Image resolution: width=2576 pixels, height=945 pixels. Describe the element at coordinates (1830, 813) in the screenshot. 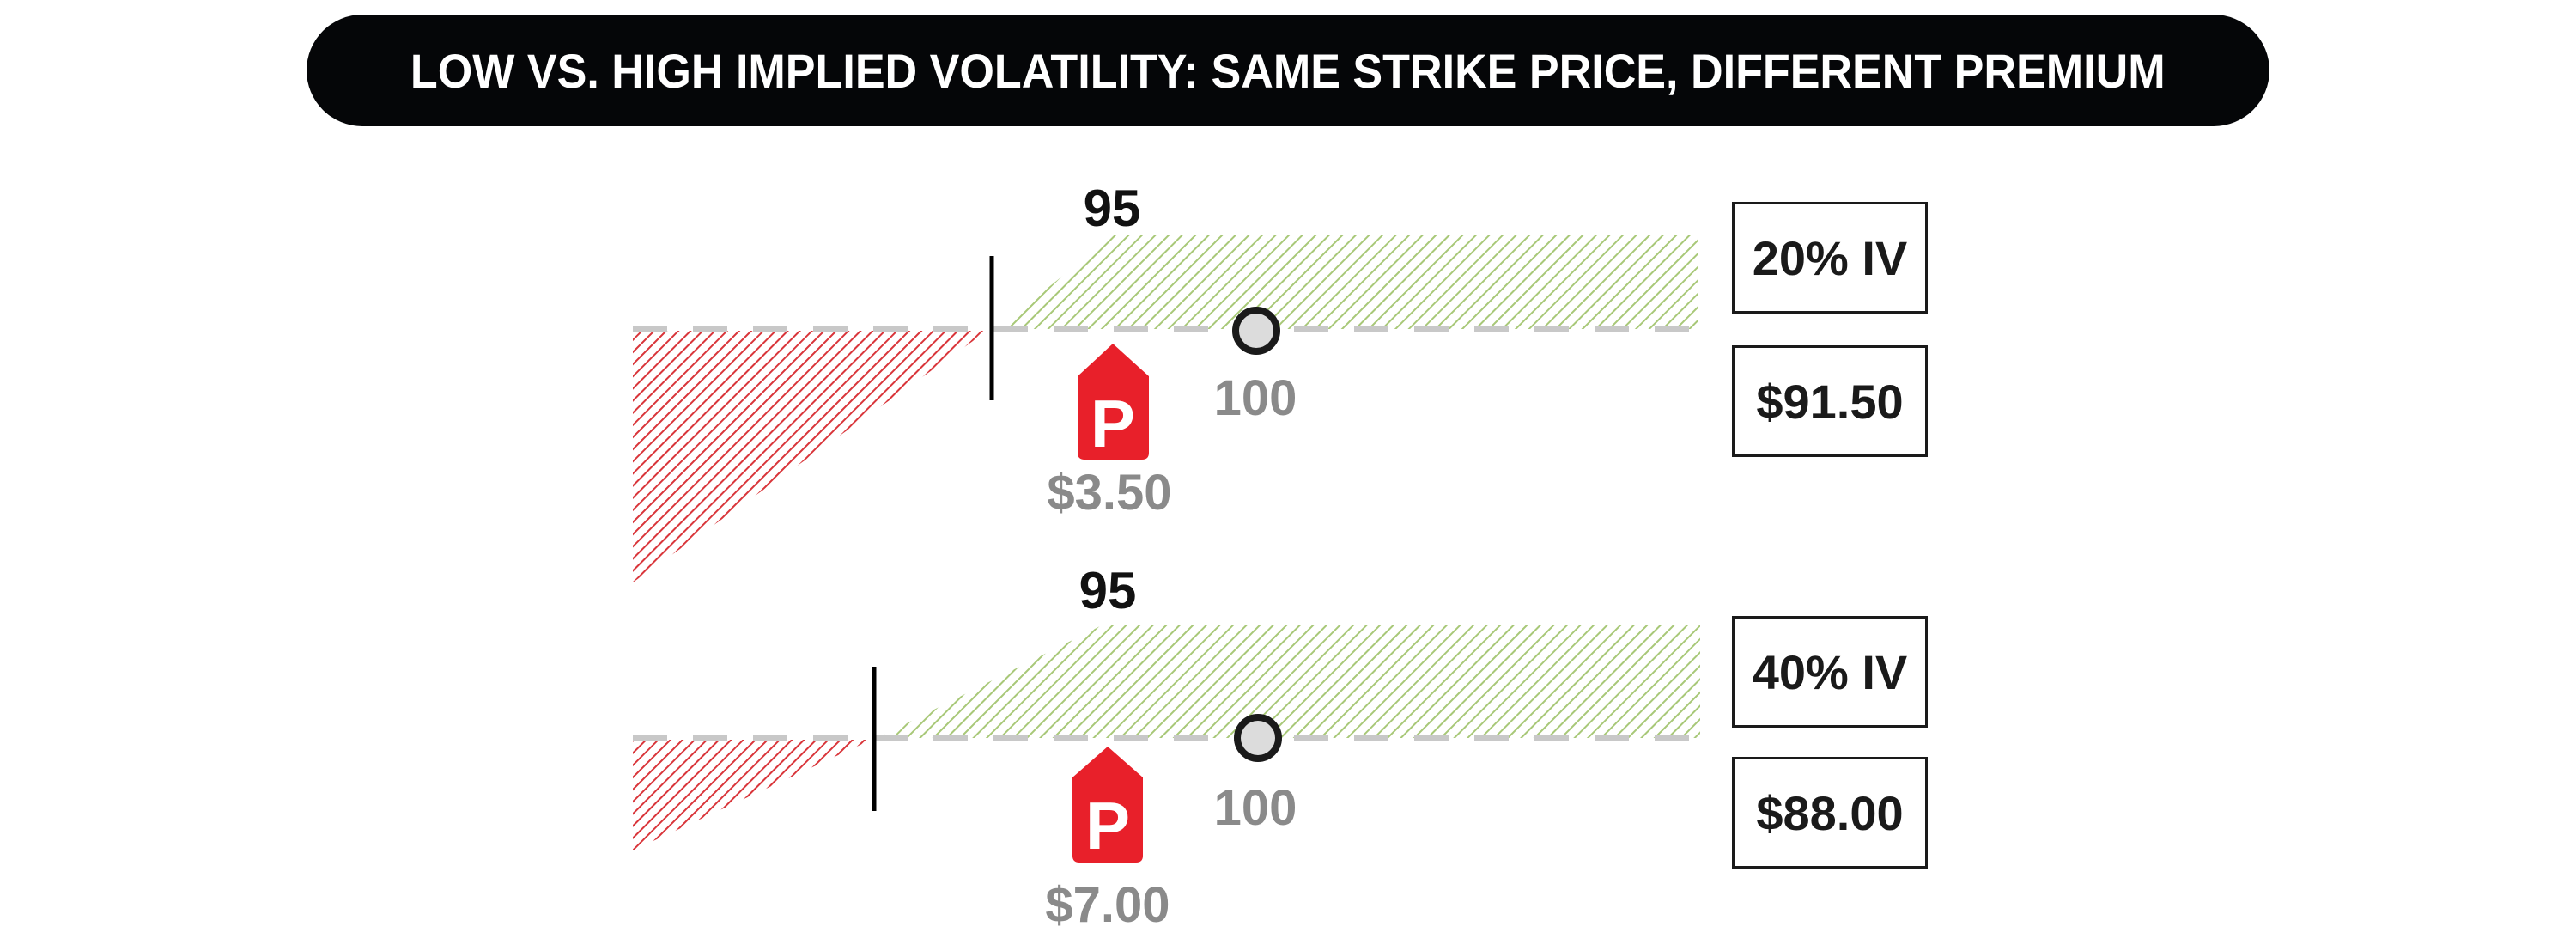

I see `breakeven-box: $88.00` at that location.